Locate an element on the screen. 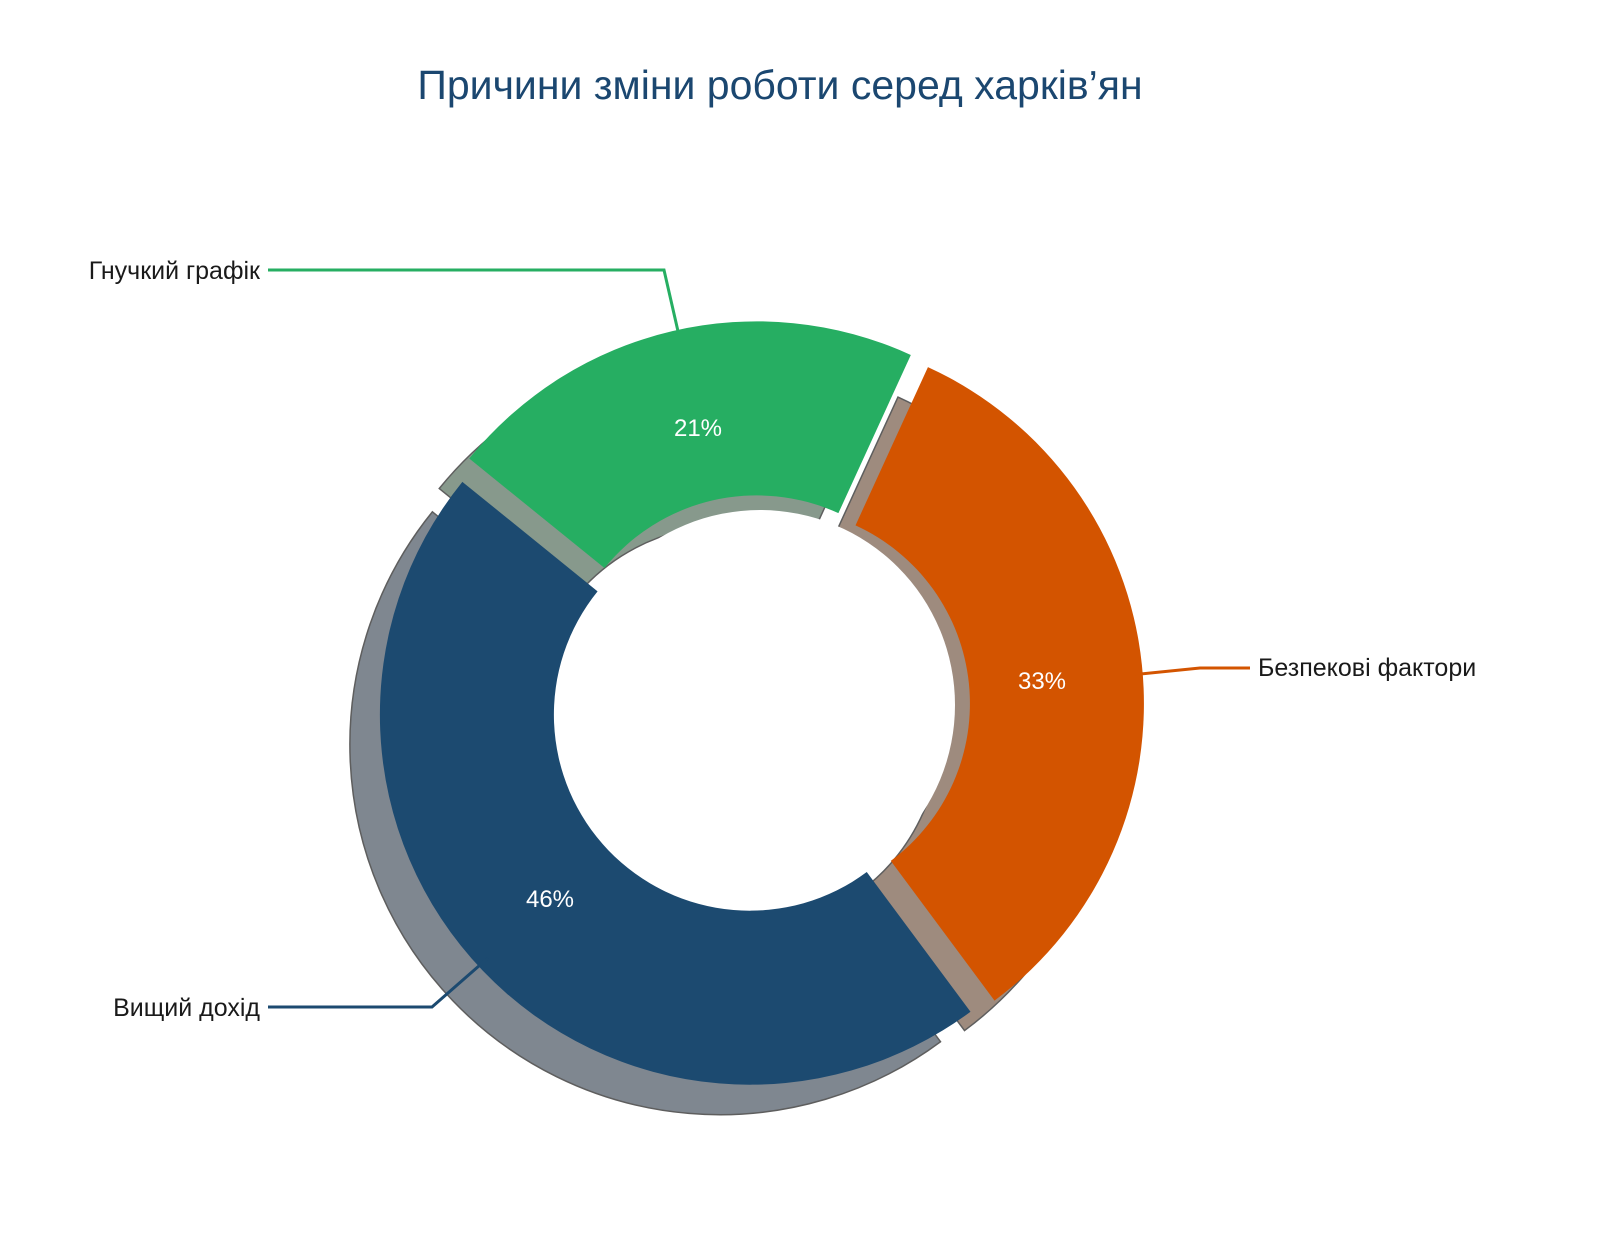 Image resolution: width=1600 pixels, height=1246 pixels. donut-hole is located at coordinates (760, 705).